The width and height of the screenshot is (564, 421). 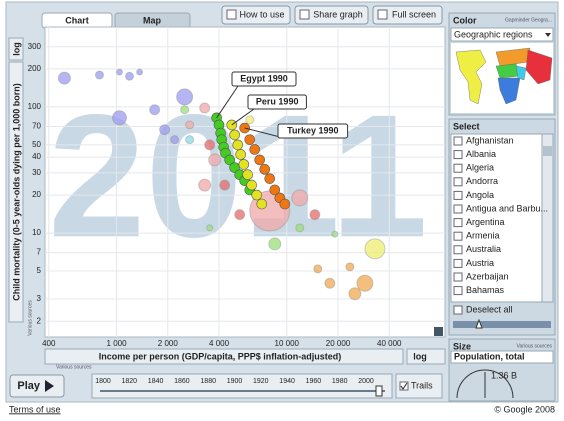 I want to click on color-dropdown, so click(x=502, y=34).